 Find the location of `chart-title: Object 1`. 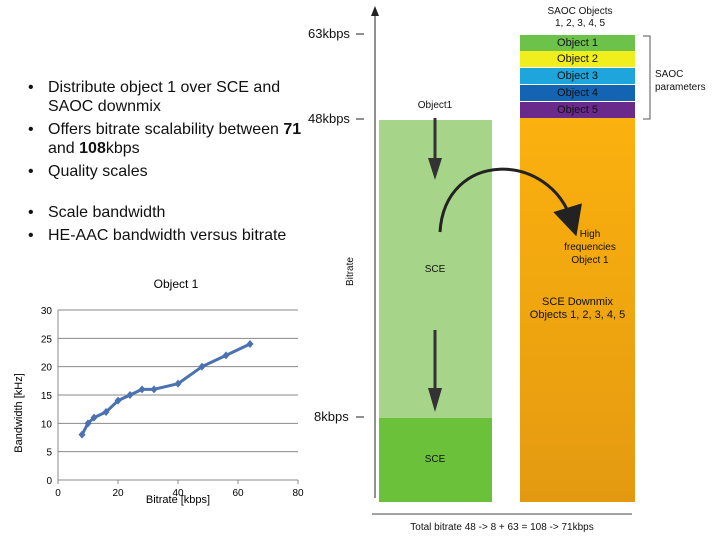

chart-title: Object 1 is located at coordinates (176, 284).